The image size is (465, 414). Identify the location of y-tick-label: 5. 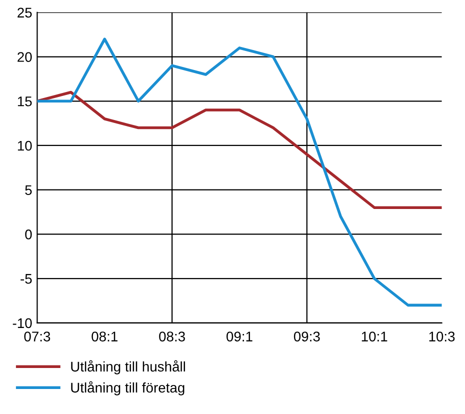
(28, 190).